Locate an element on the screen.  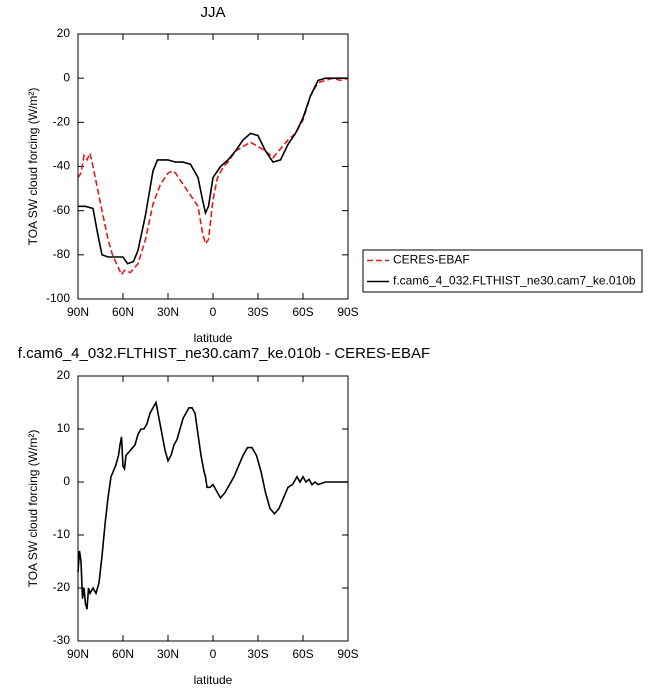
y-tick-label: 10 is located at coordinates (64, 428).